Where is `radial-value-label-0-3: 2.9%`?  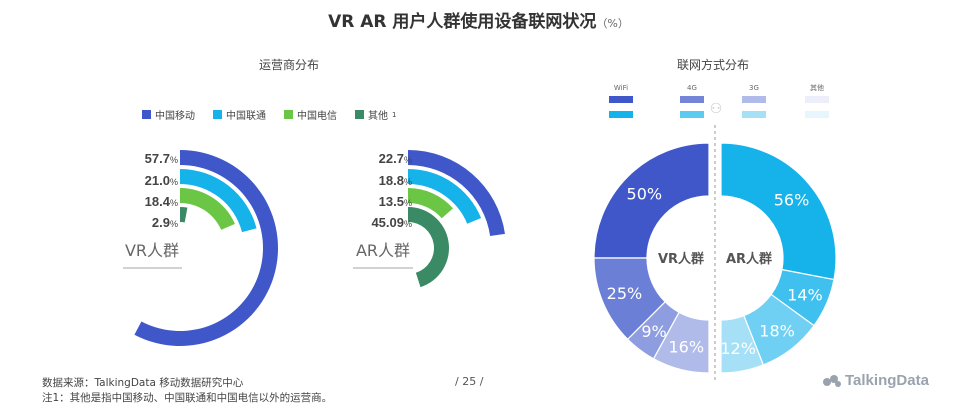
radial-value-label-0-3: 2.9% is located at coordinates (165, 222).